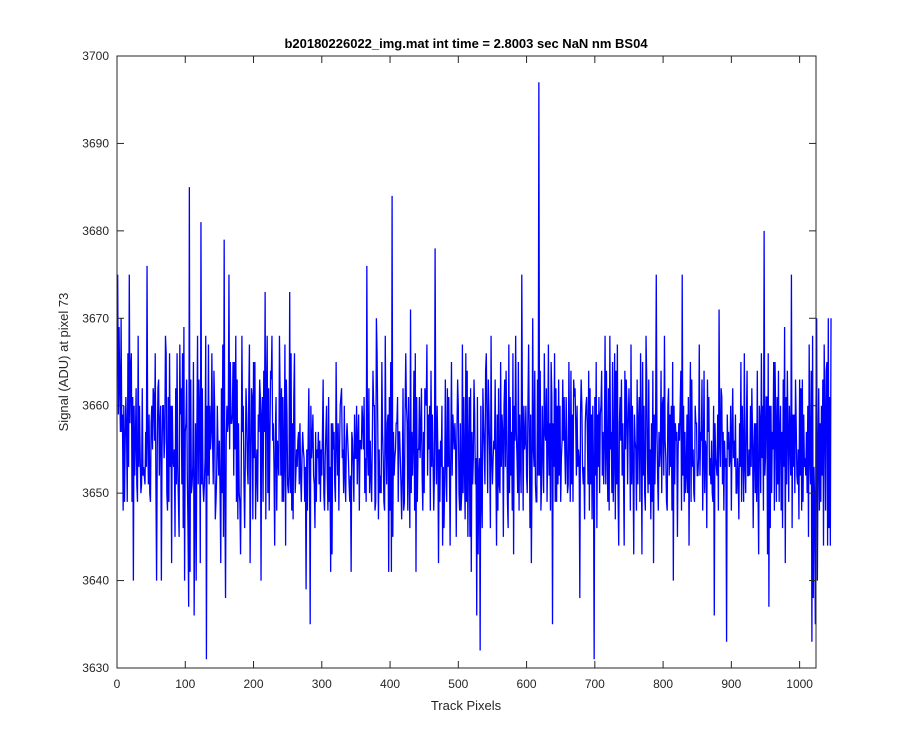 This screenshot has height=750, width=900. What do you see at coordinates (466, 705) in the screenshot?
I see `x-axis-title: Track Pixels` at bounding box center [466, 705].